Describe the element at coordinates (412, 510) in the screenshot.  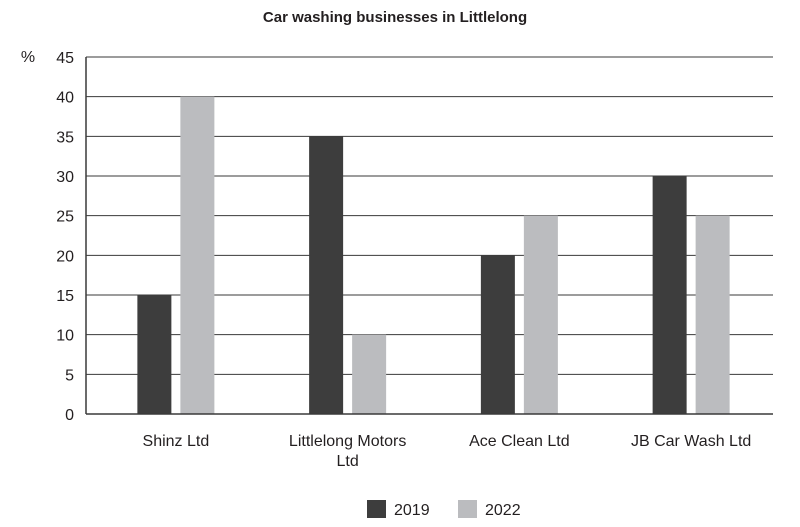
I see `legend-label-2019: 2019` at that location.